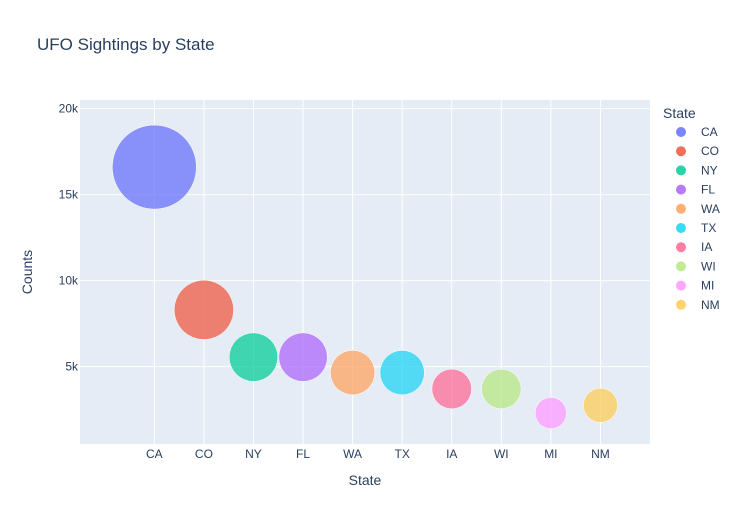  Describe the element at coordinates (253, 357) in the screenshot. I see `bubble-ny` at that location.